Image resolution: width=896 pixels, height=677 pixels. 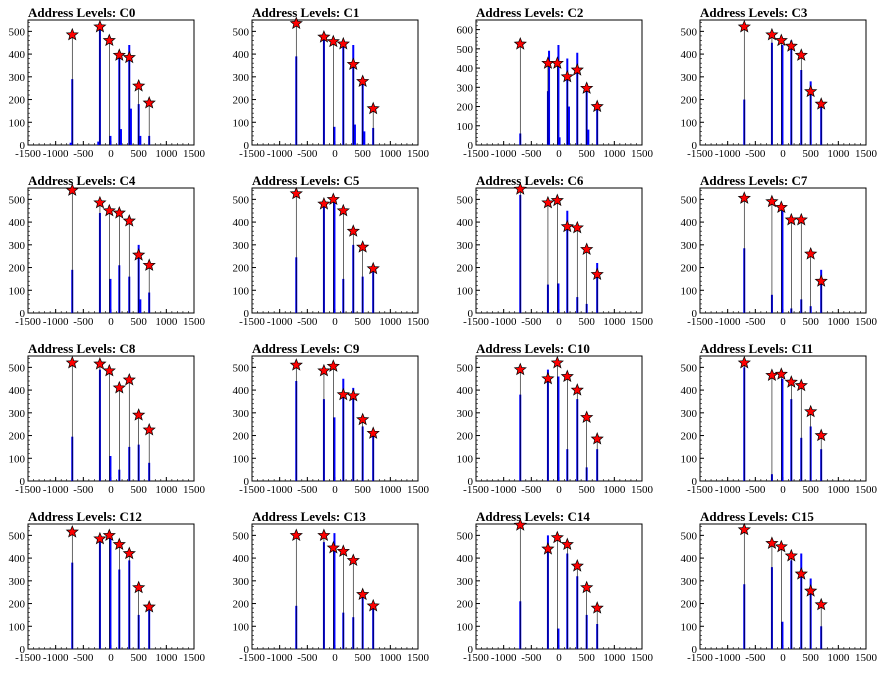 What do you see at coordinates (533, 348) in the screenshot?
I see `chart-title: Address Levels: C10` at bounding box center [533, 348].